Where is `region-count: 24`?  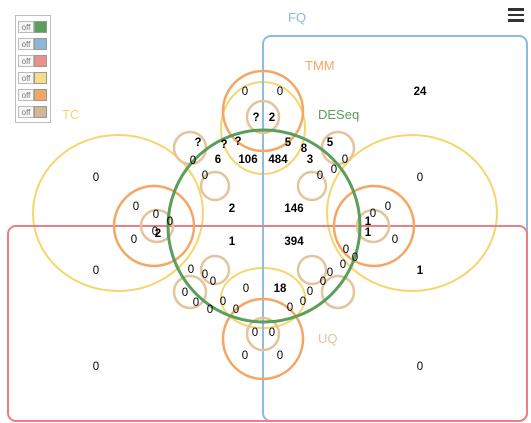 region-count: 24 is located at coordinates (420, 92).